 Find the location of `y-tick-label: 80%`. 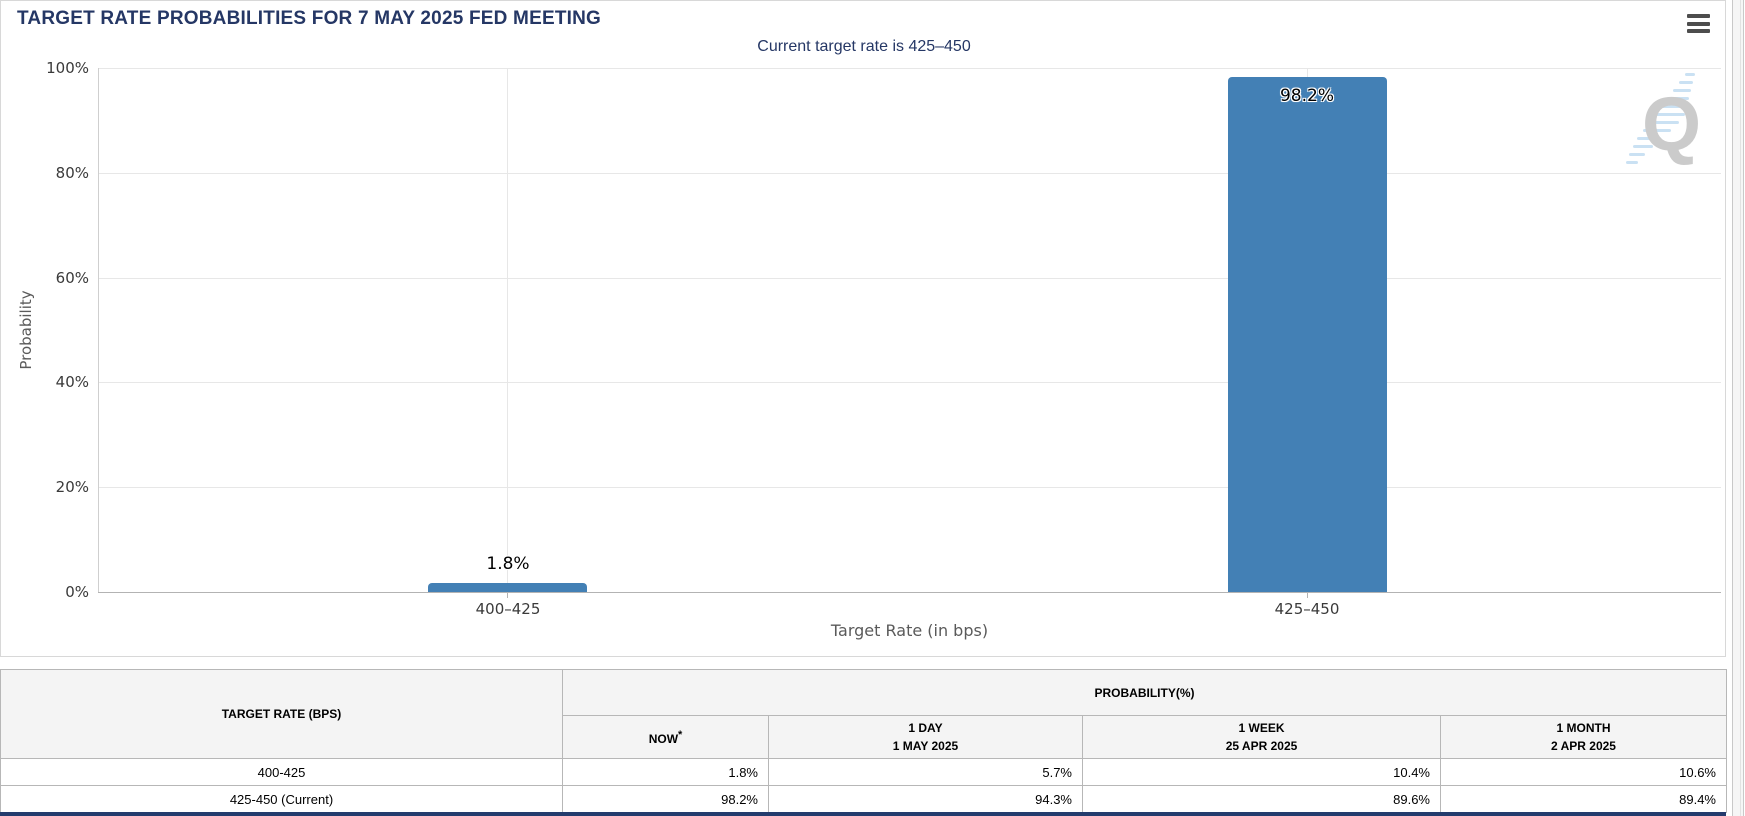

y-tick-label: 80% is located at coordinates (72, 173).